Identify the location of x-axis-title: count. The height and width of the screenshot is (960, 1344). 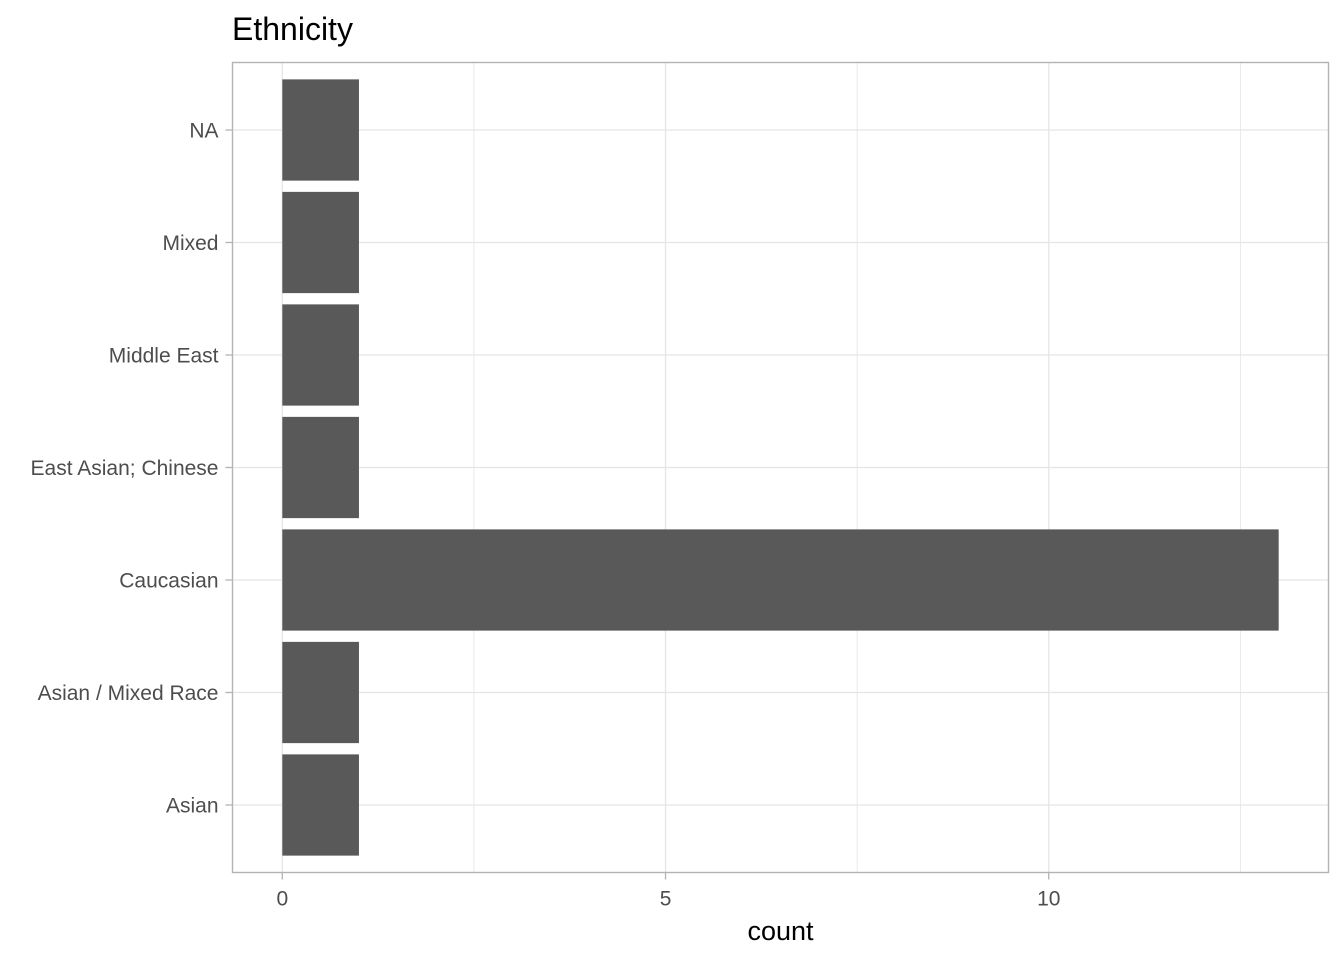
(780, 931).